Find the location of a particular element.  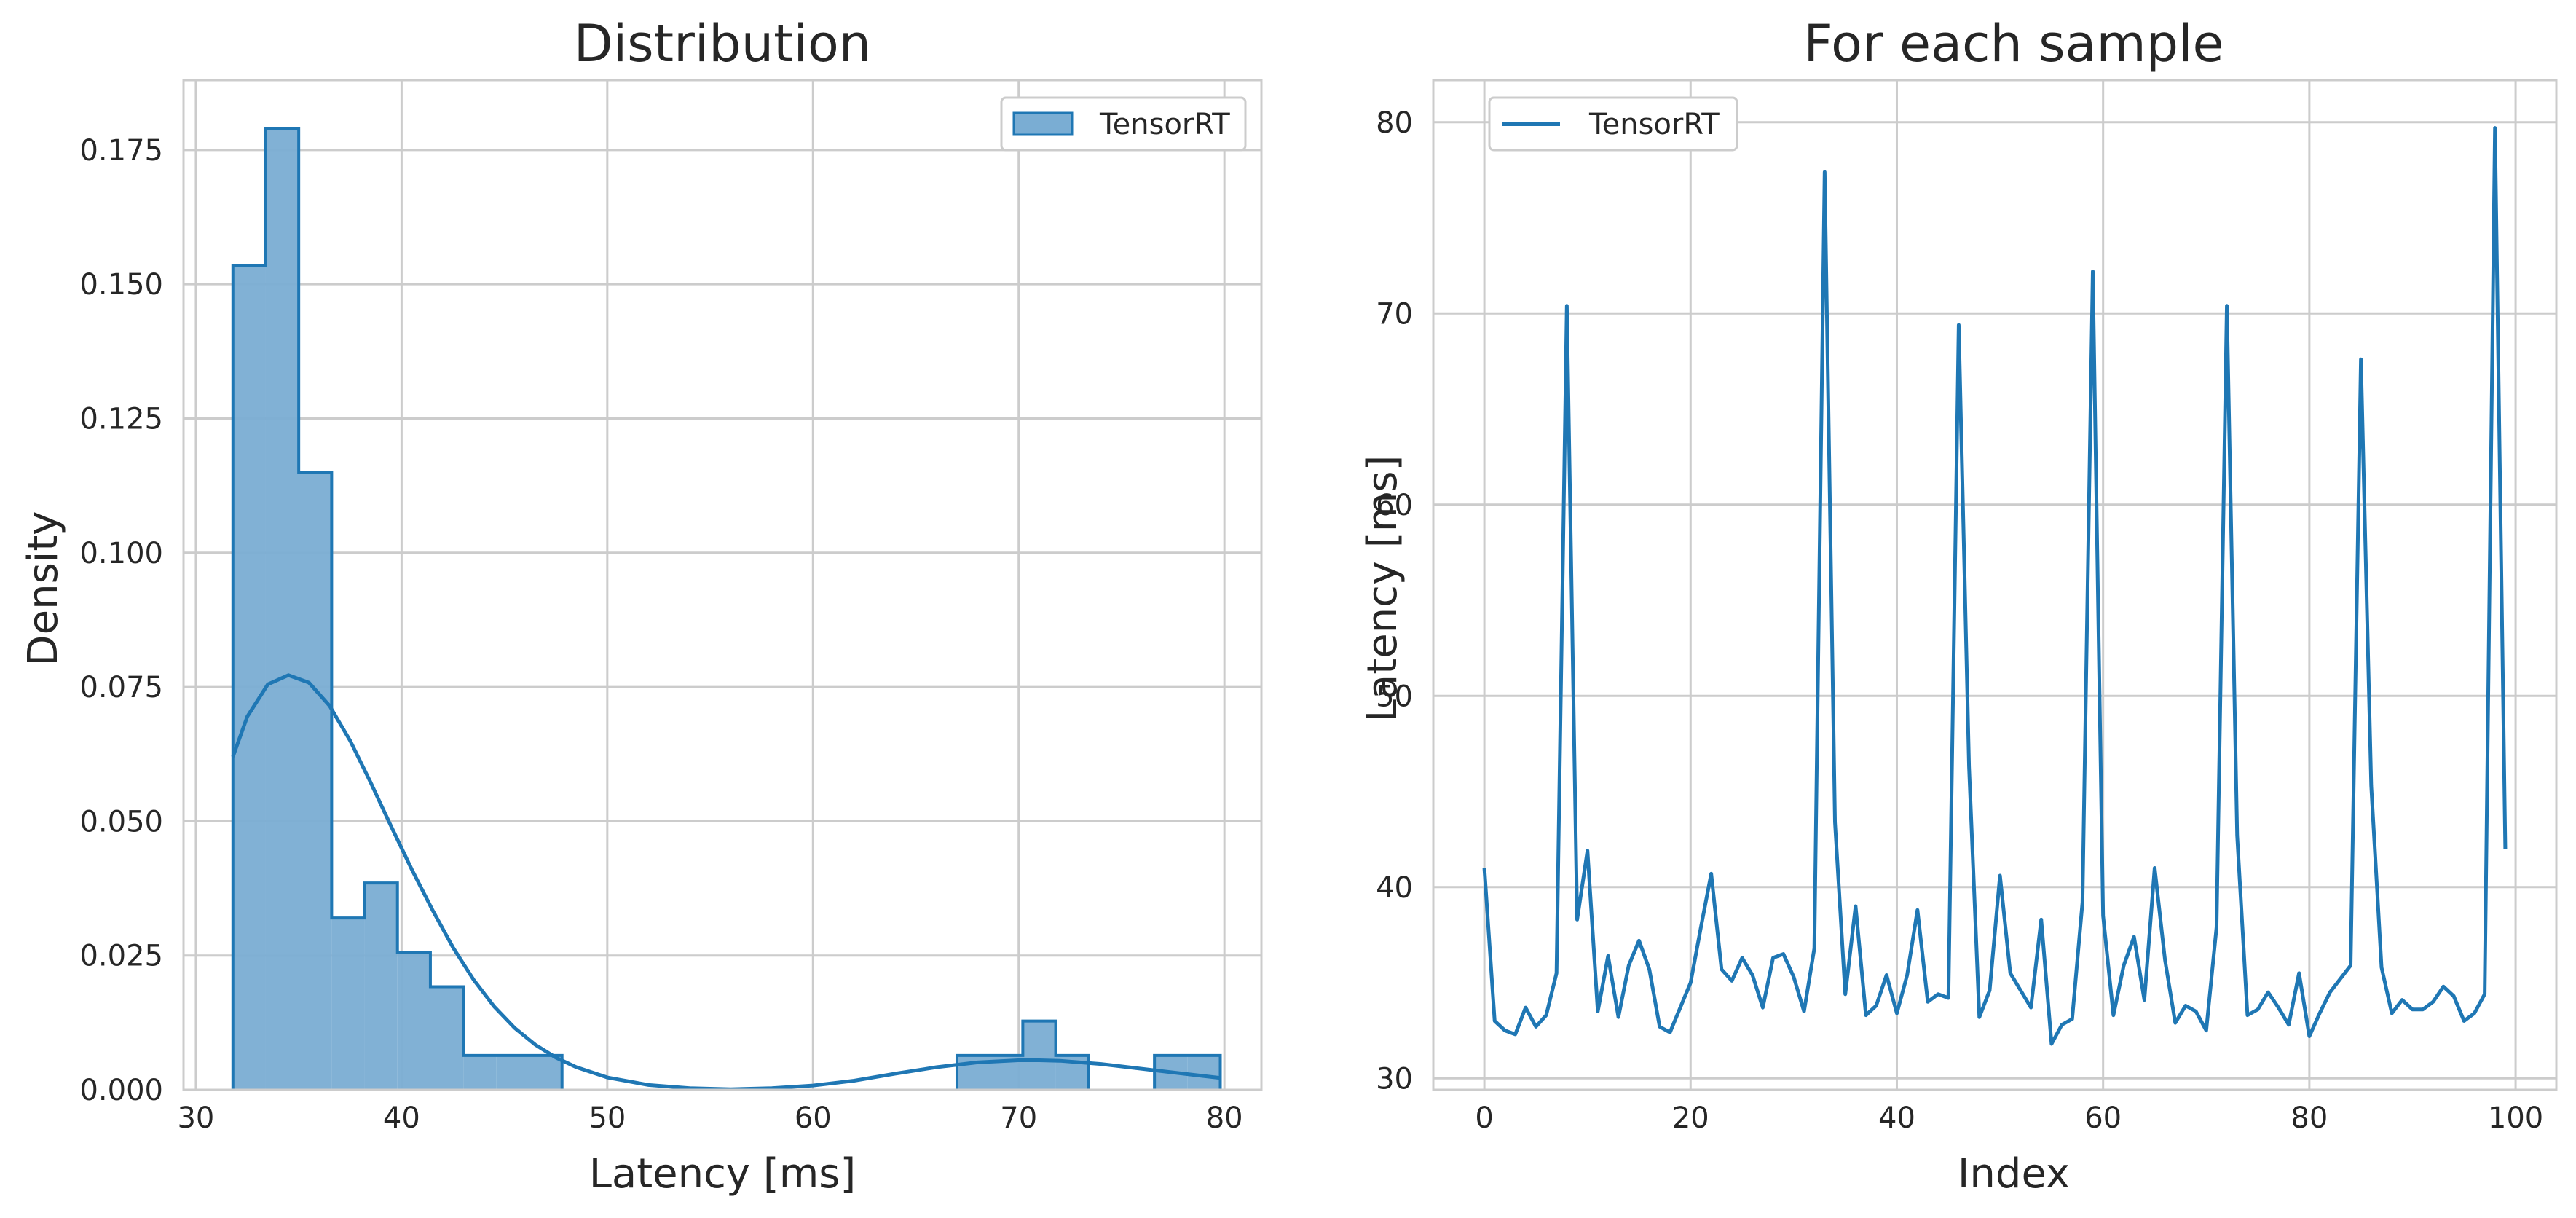

x-axis-label: Latency [ms] is located at coordinates (722, 1174).